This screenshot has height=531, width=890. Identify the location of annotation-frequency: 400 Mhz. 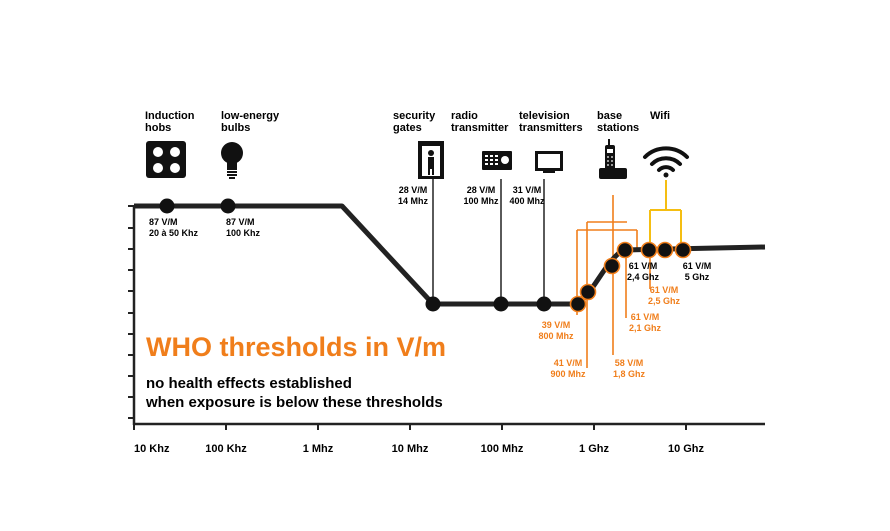
(527, 201).